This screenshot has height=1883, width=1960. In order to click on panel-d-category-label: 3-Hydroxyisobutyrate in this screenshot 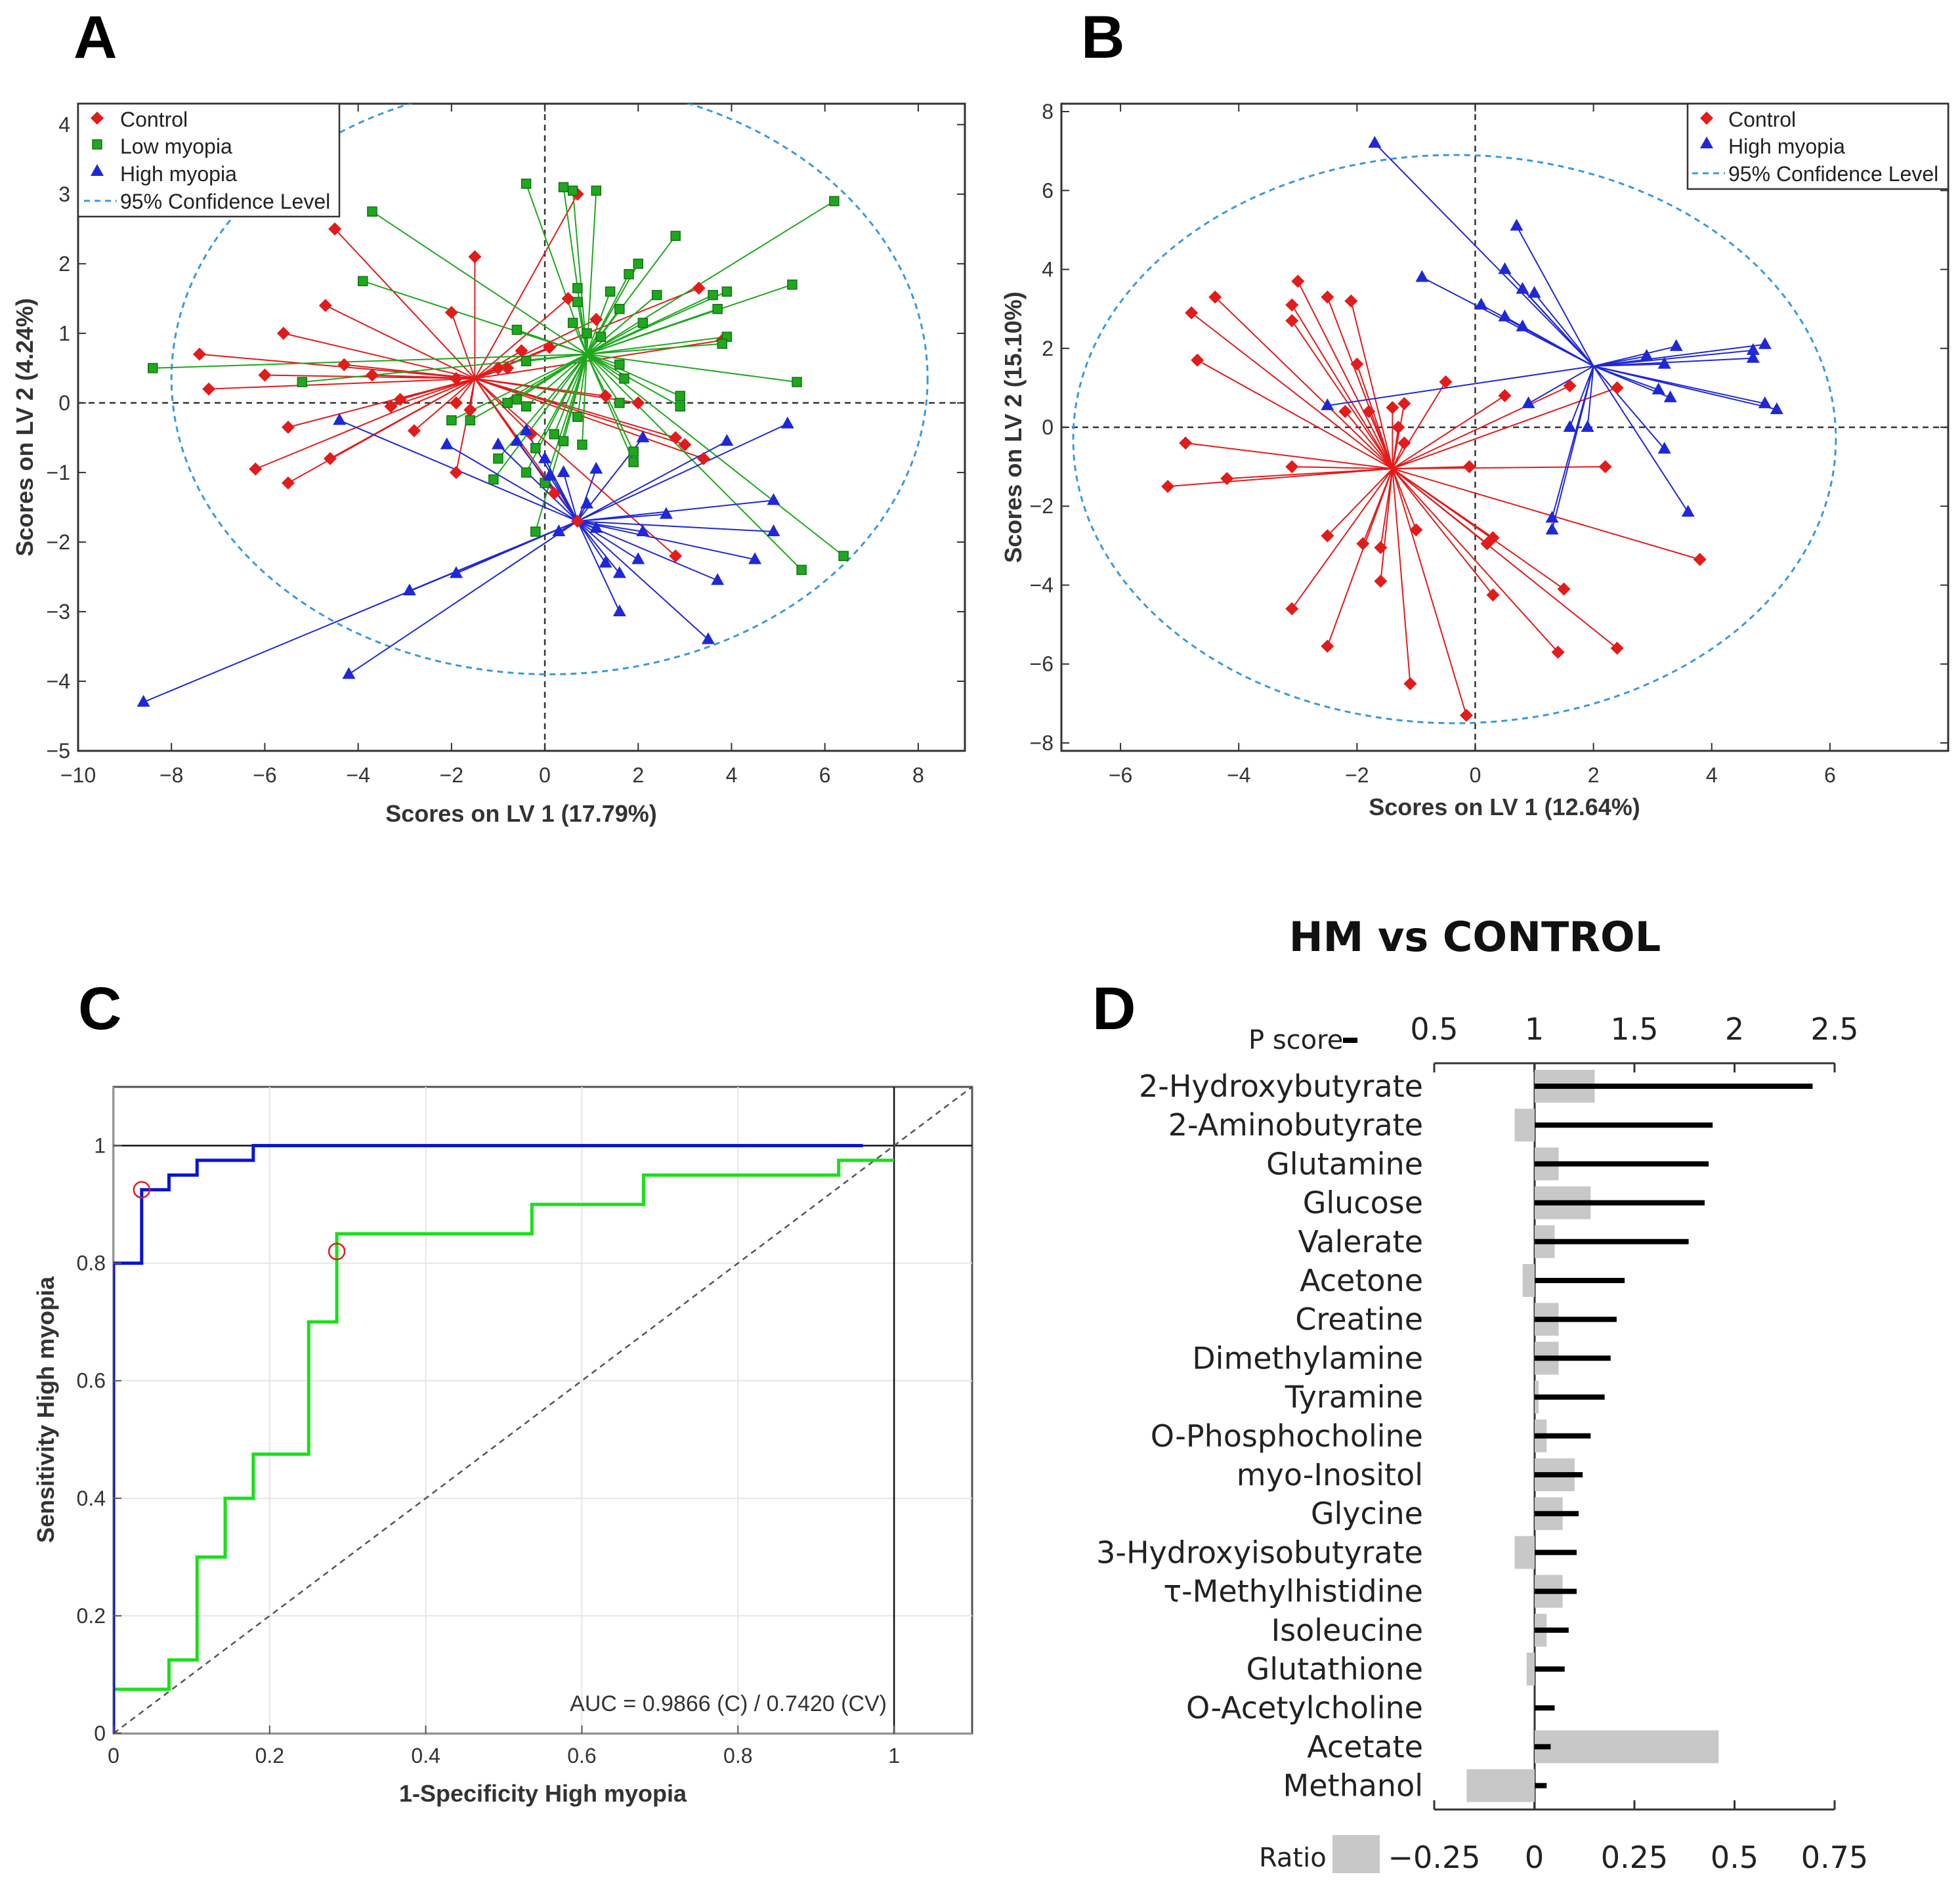, I will do `click(1259, 1552)`.